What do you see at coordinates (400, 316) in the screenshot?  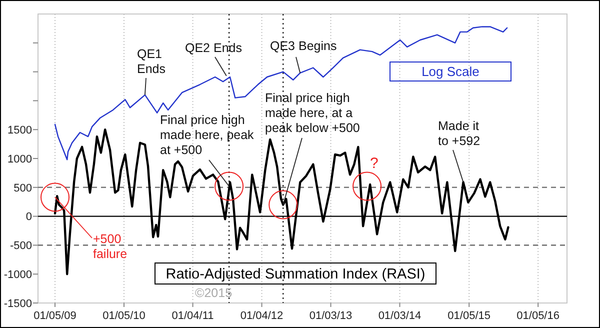 I see `x-tick-label: 01/03/14` at bounding box center [400, 316].